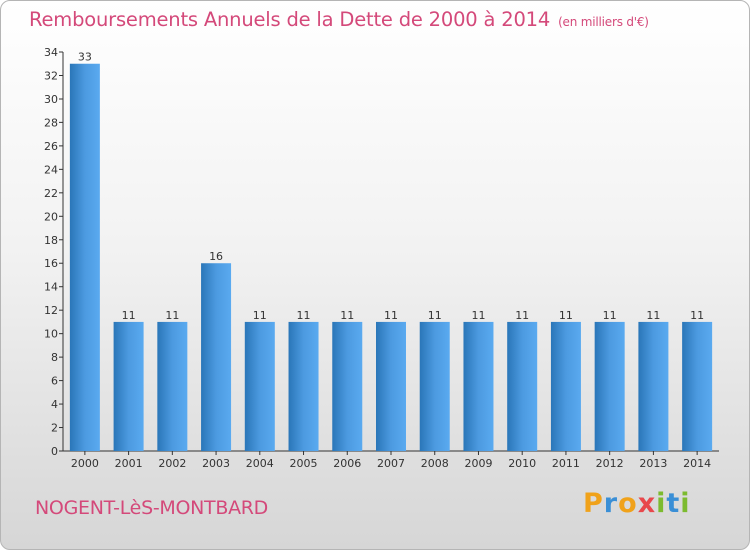 The image size is (750, 550). I want to click on x-tick-label: 2011, so click(566, 463).